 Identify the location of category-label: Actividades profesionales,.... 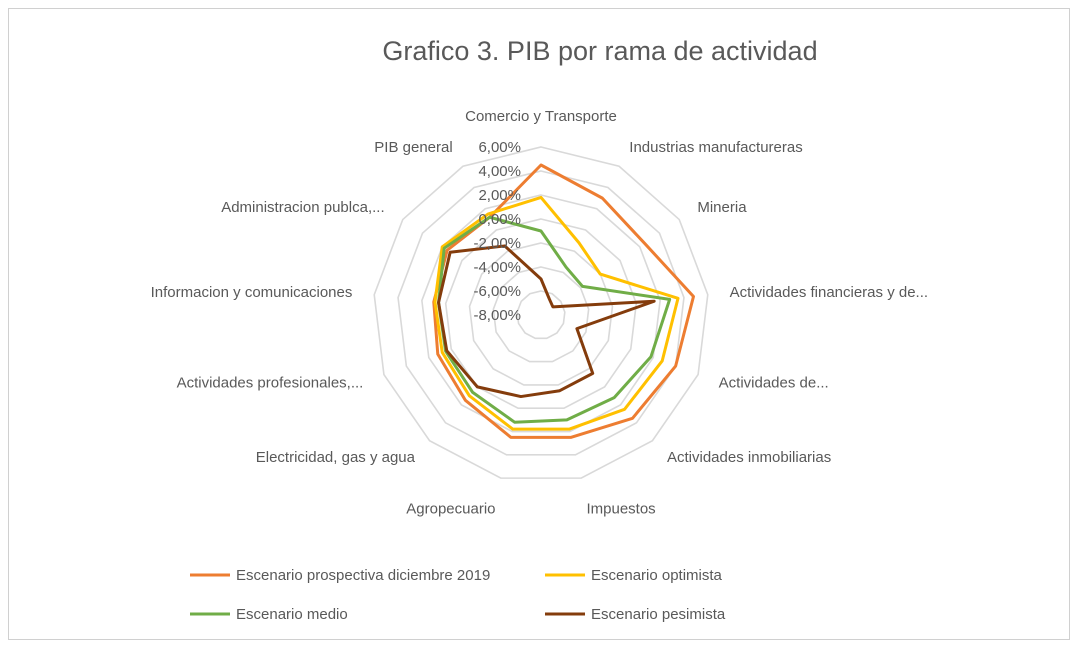
(270, 382).